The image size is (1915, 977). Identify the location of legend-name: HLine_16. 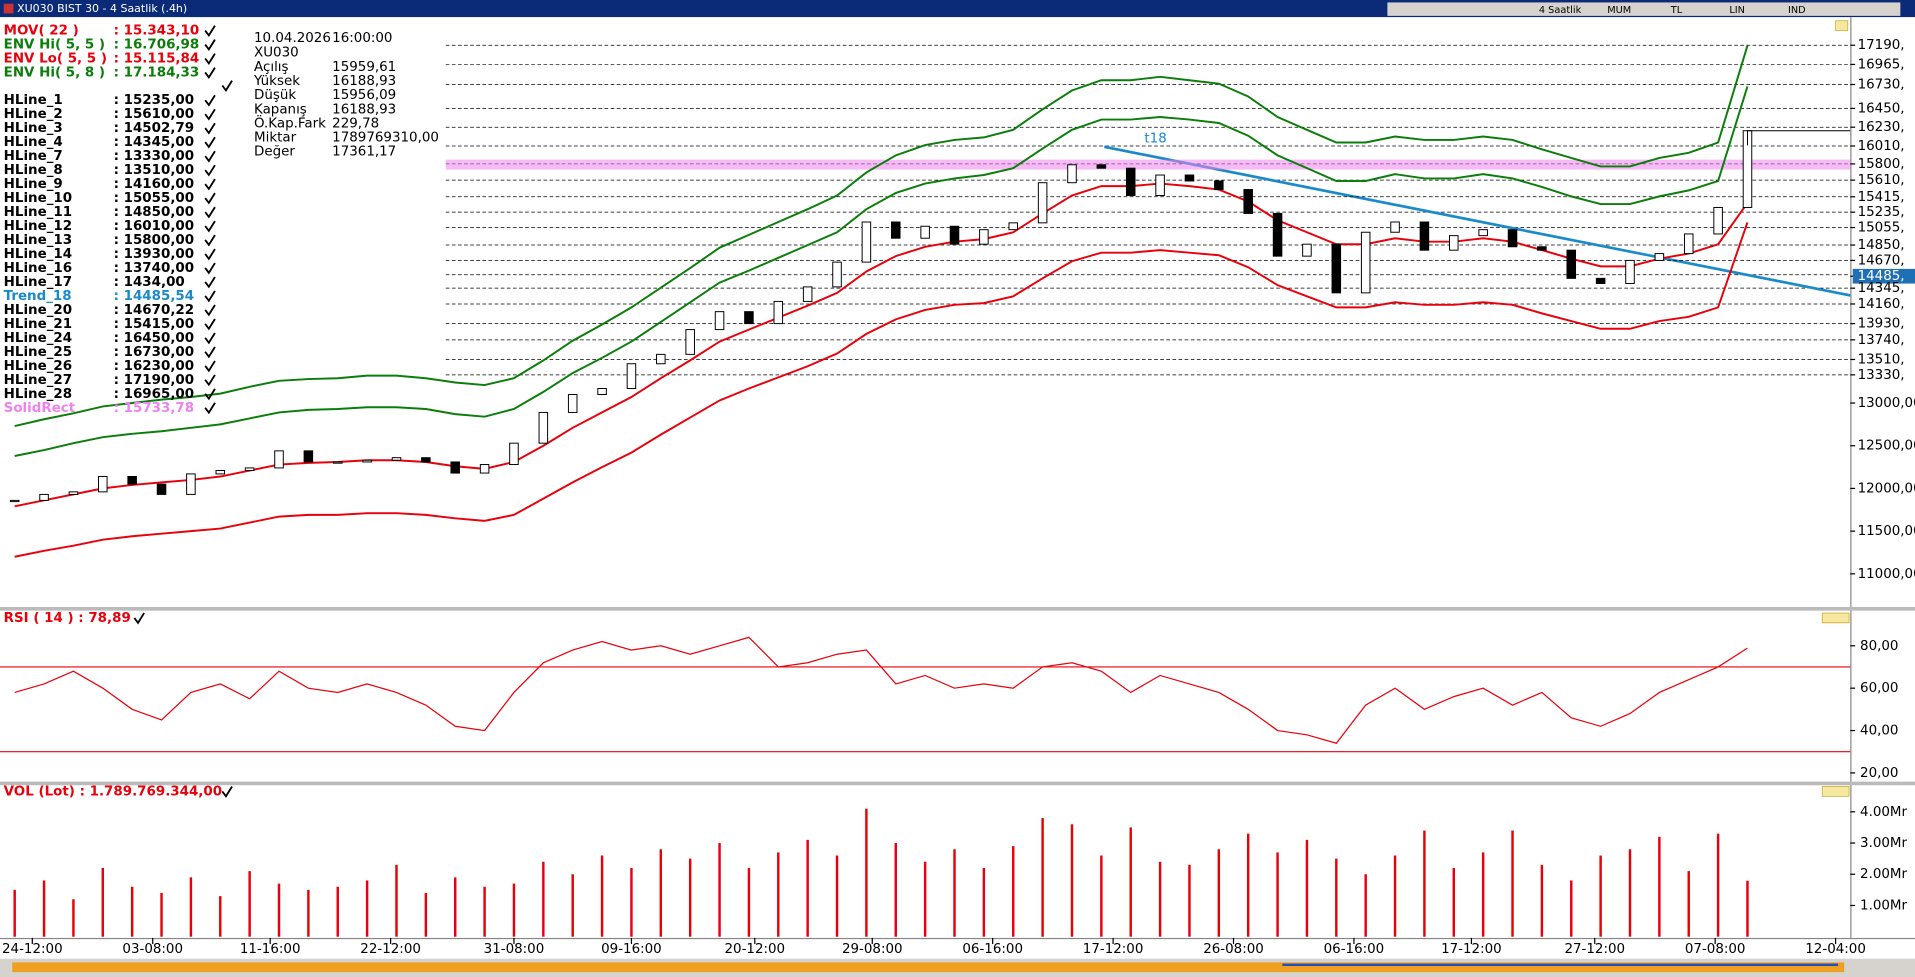
(38, 268).